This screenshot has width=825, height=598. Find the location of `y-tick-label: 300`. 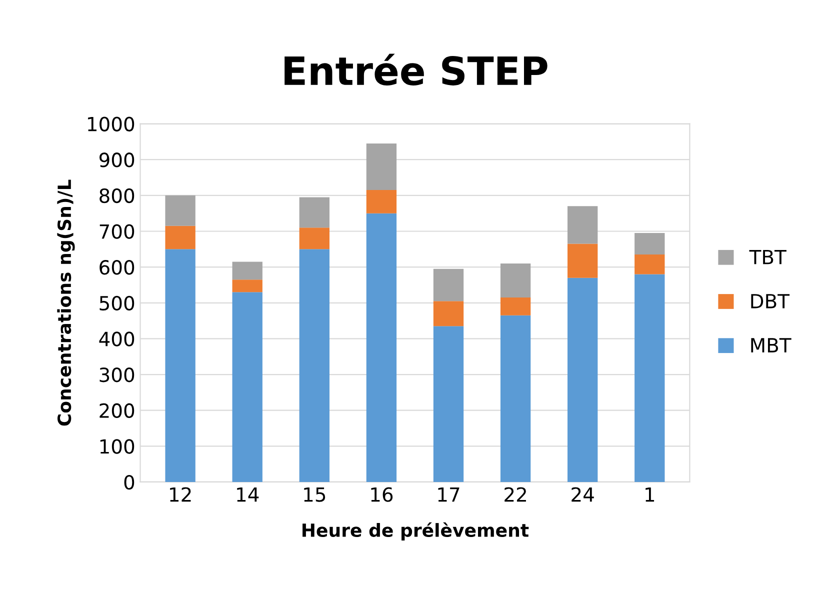

y-tick-label: 300 is located at coordinates (117, 374).